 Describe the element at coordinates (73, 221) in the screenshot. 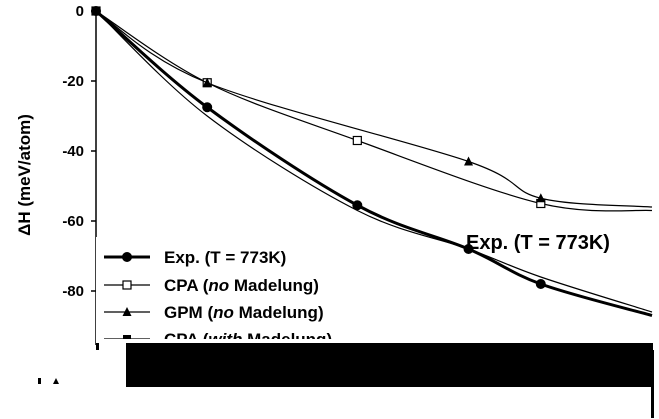

I see `y-tick-label: -60` at that location.